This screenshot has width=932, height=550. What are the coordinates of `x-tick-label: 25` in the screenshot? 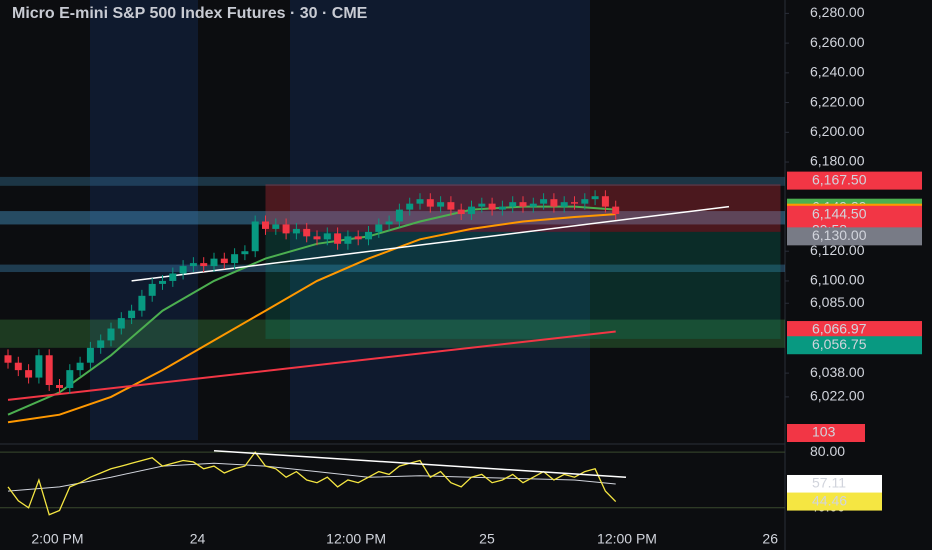 It's located at (487, 539).